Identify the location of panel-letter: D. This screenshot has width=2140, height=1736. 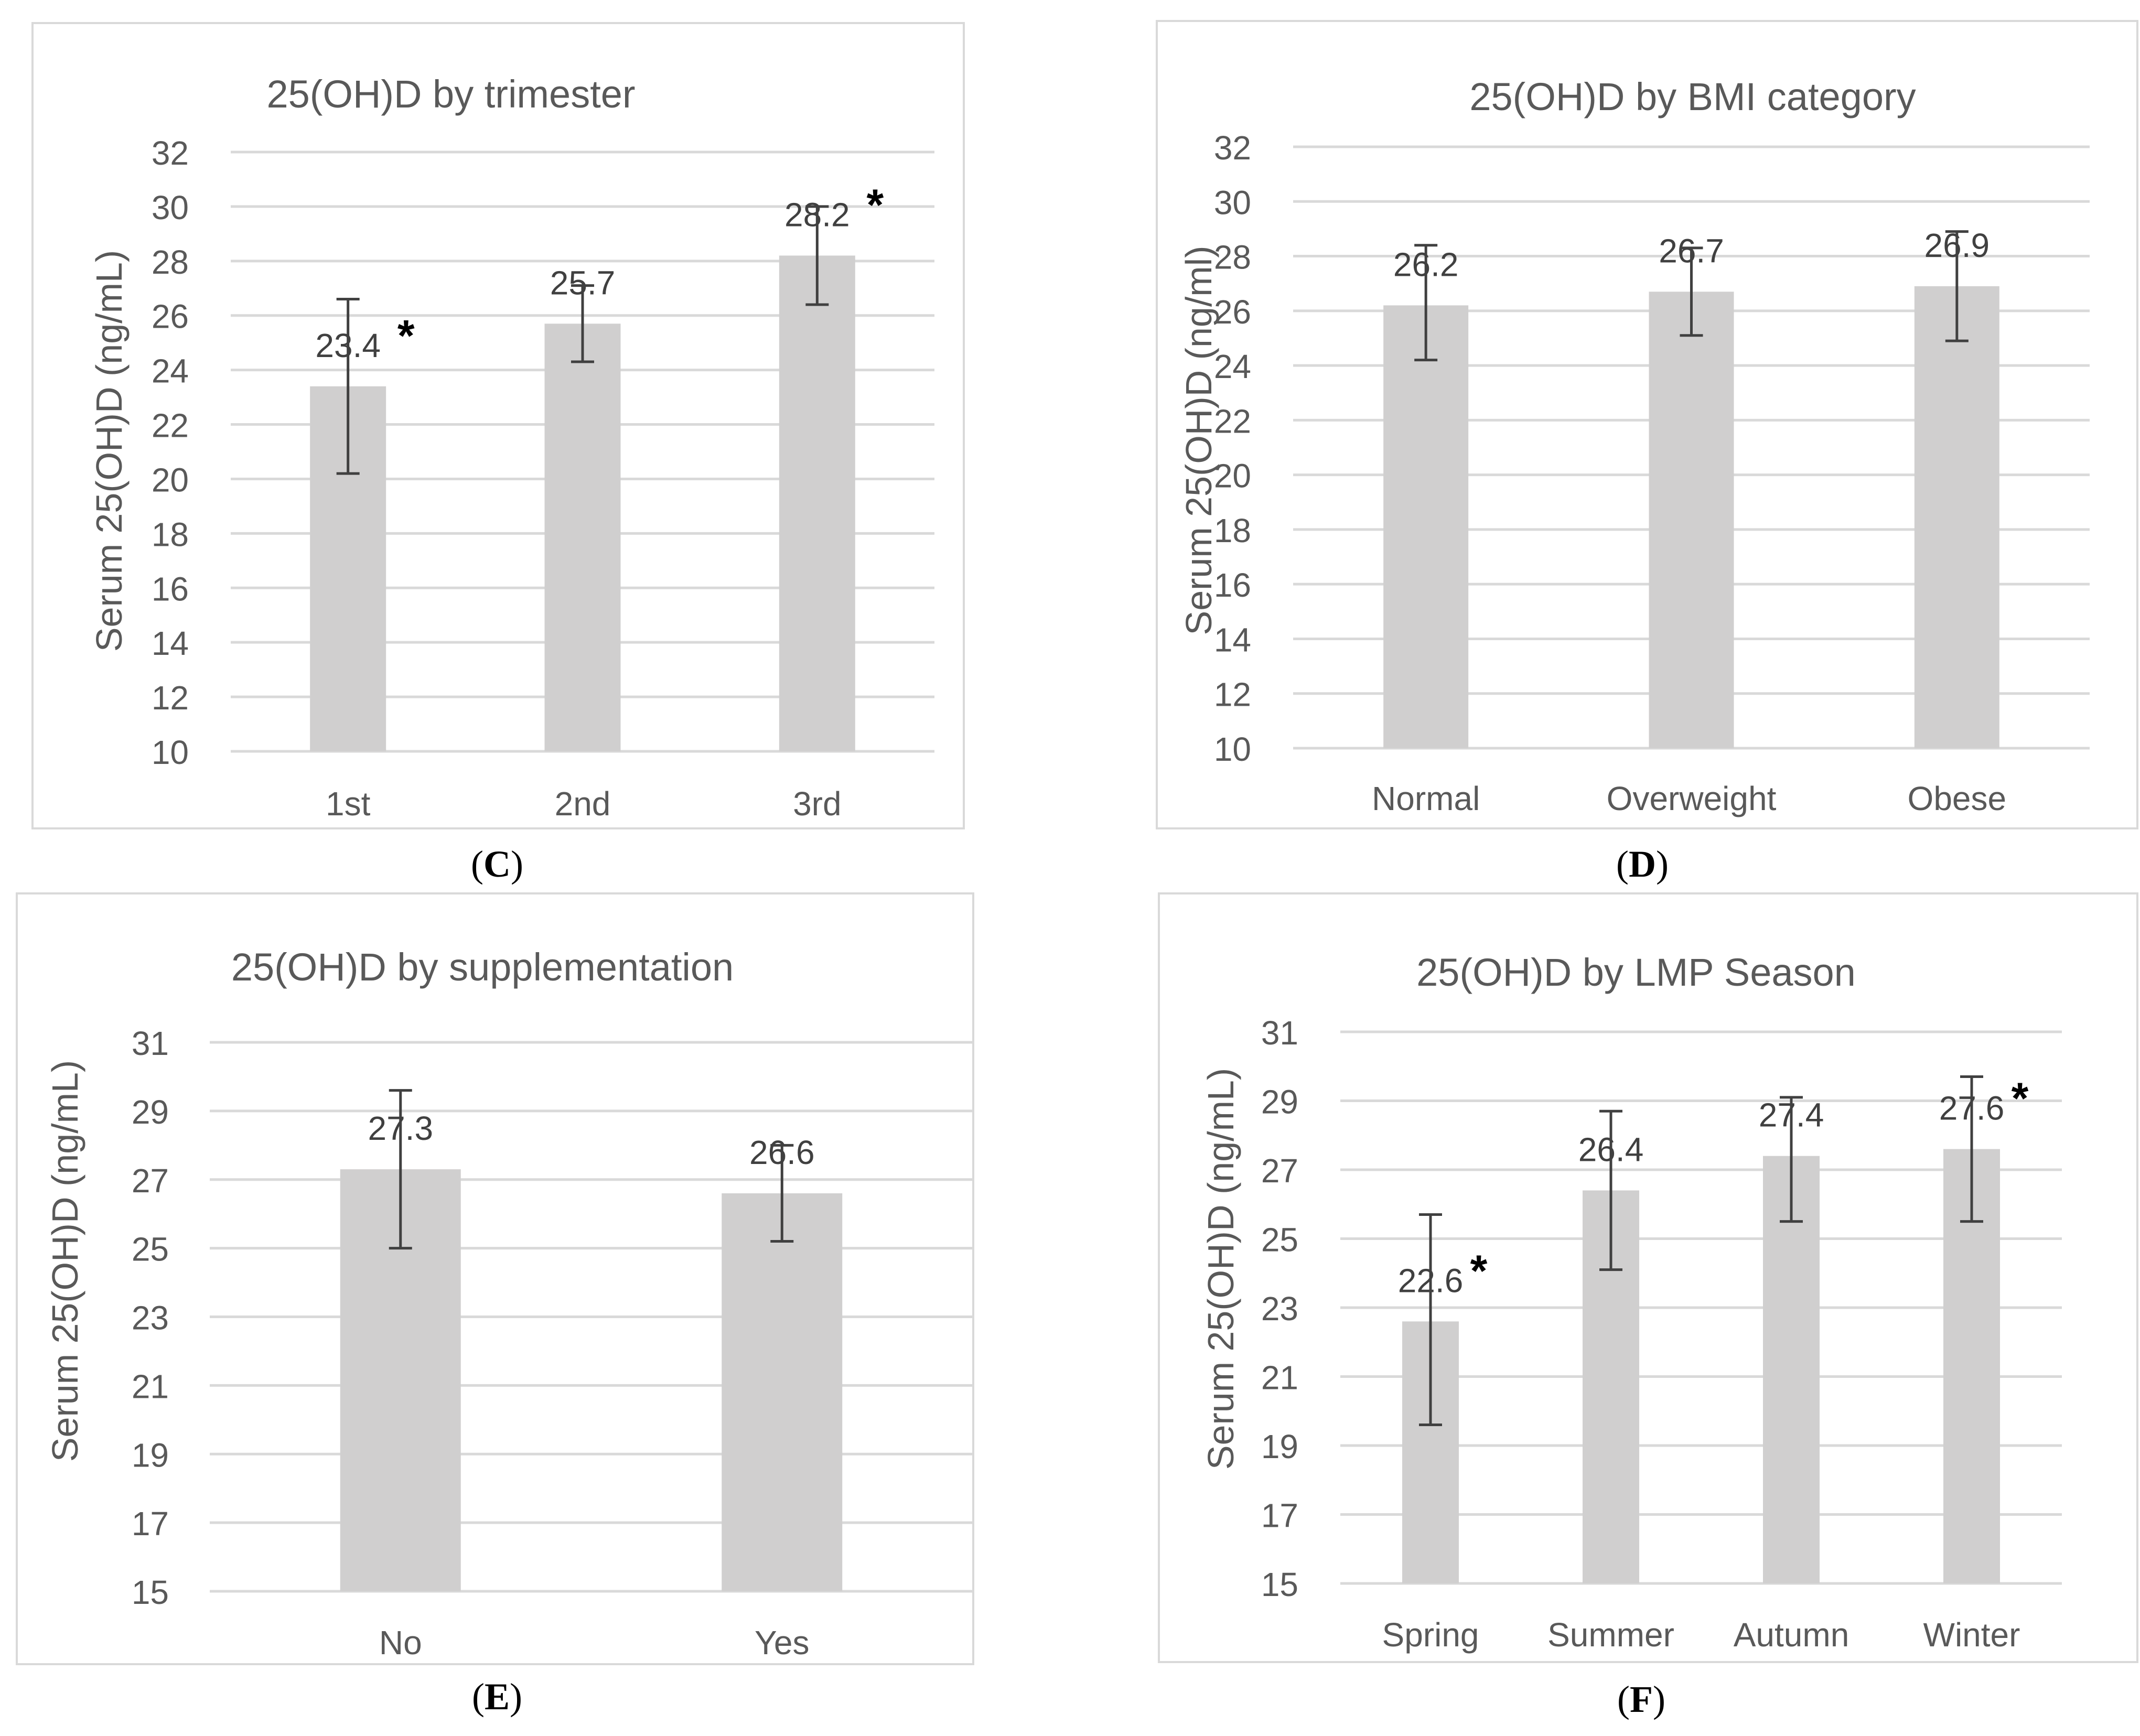
(1643, 864).